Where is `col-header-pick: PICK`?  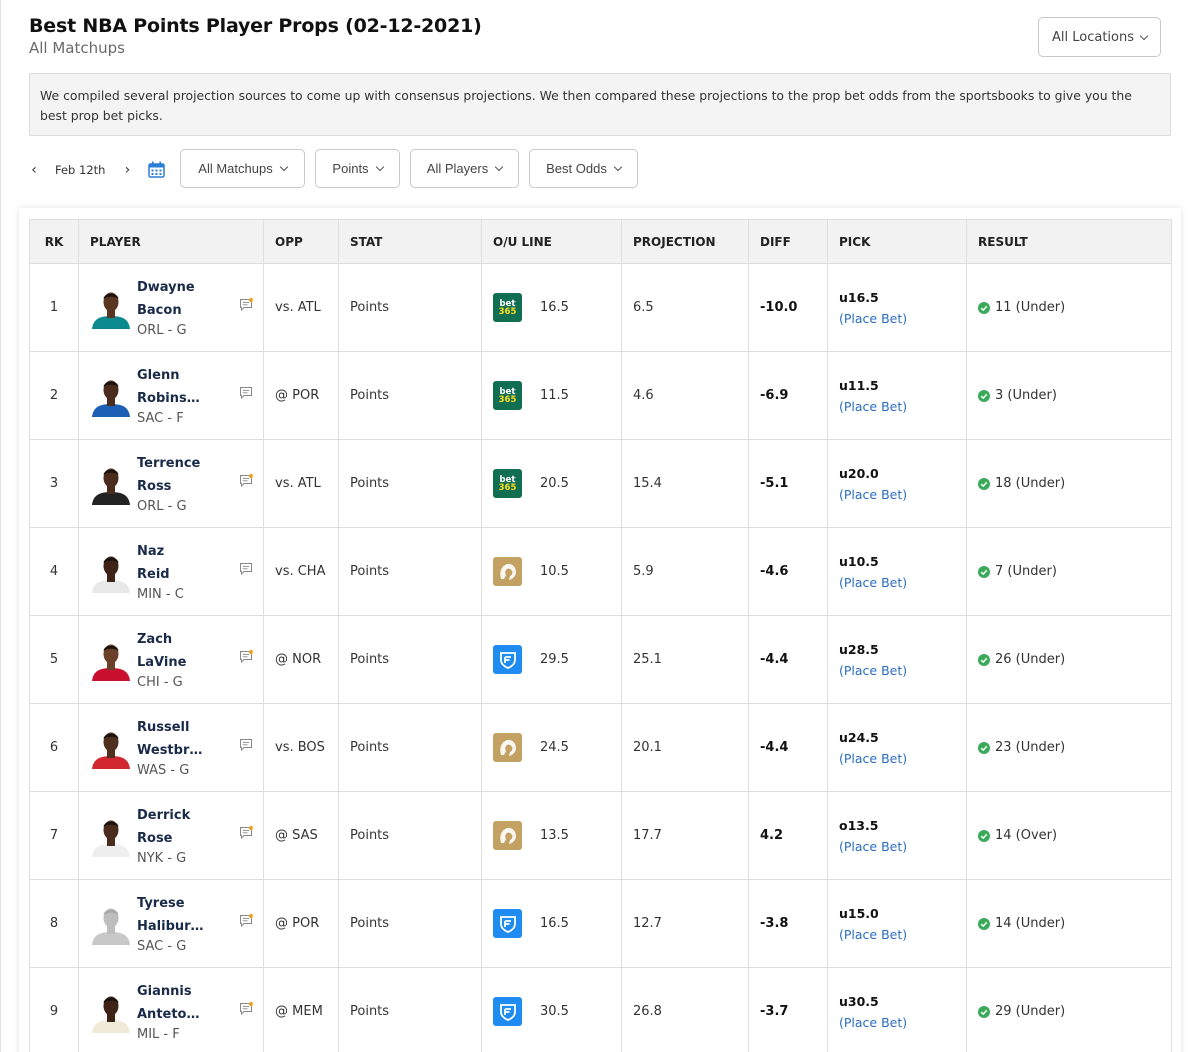
col-header-pick: PICK is located at coordinates (897, 241).